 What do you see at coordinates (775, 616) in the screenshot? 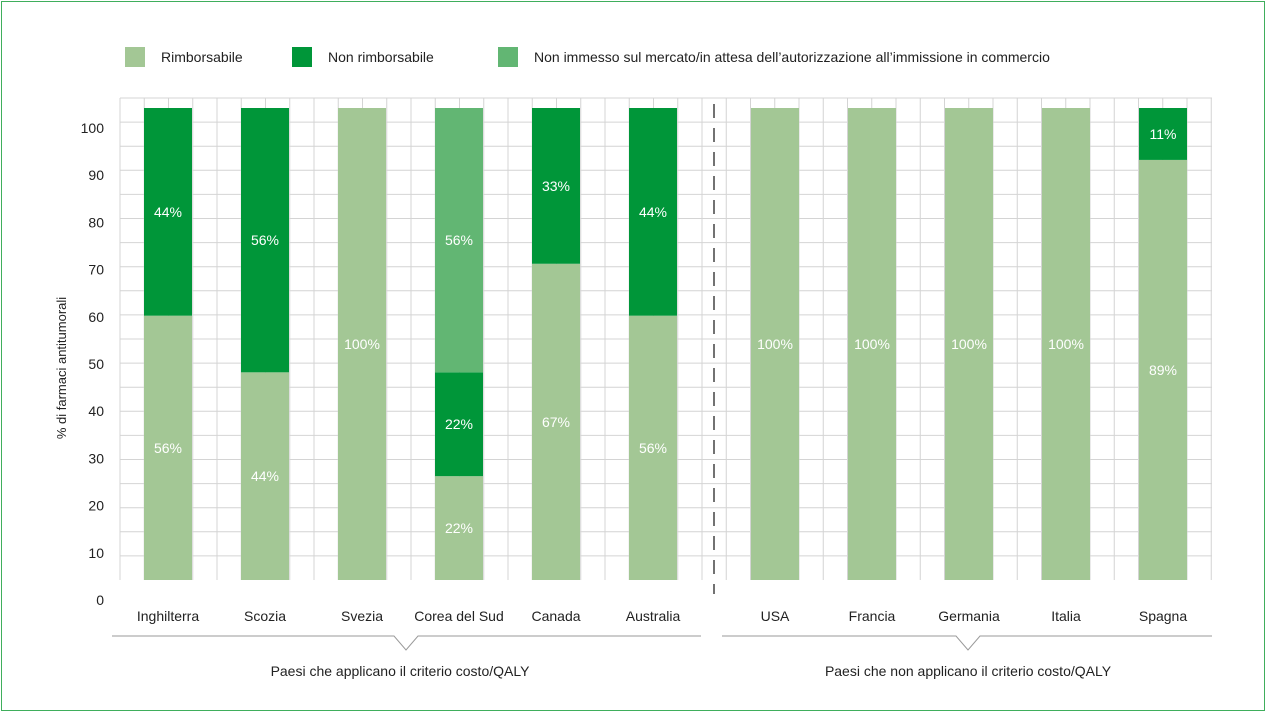
I see `x-tick-label: USA` at bounding box center [775, 616].